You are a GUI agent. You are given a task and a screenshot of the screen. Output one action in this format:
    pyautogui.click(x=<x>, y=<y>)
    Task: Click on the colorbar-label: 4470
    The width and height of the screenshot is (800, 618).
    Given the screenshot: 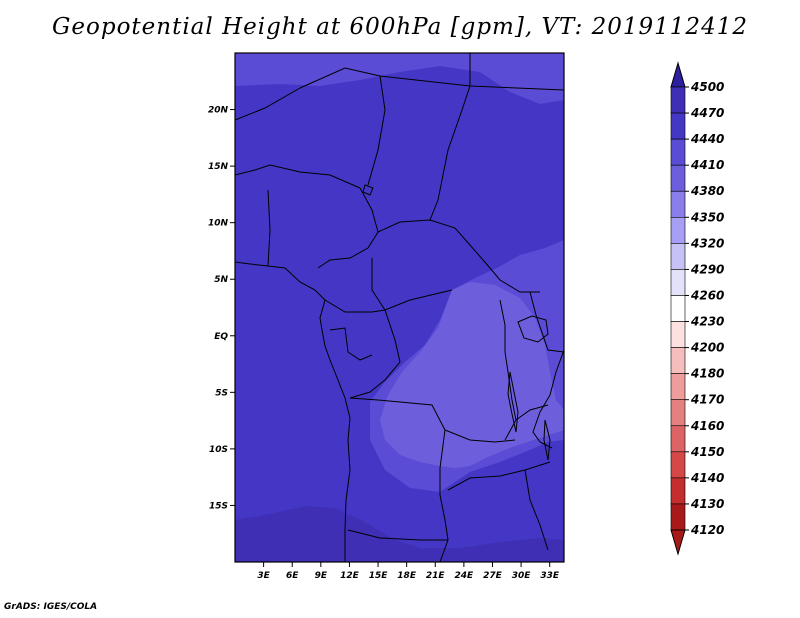 What is the action you would take?
    pyautogui.click(x=707, y=113)
    